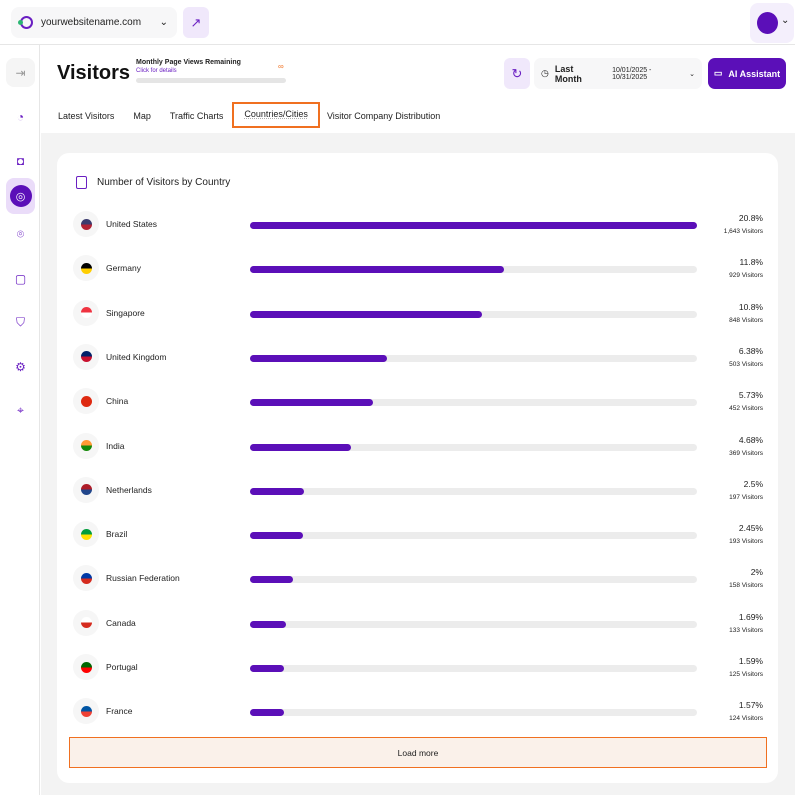 The width and height of the screenshot is (795, 795). What do you see at coordinates (750, 661) in the screenshot?
I see `visitor-percent: 1.59%` at bounding box center [750, 661].